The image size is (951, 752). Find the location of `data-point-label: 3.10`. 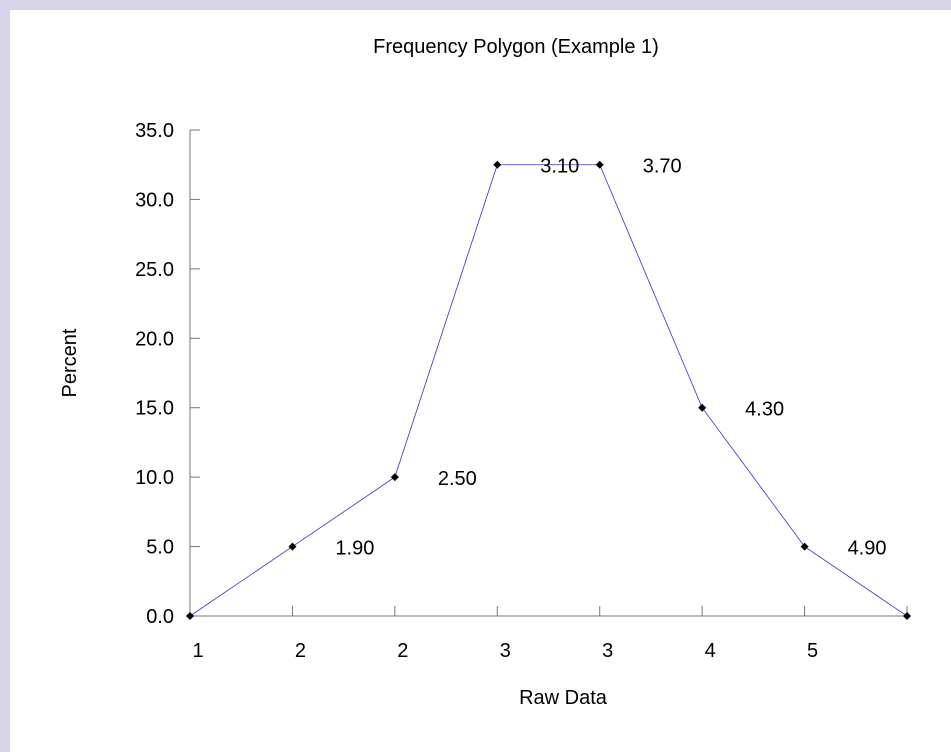

data-point-label: 3.10 is located at coordinates (559, 167).